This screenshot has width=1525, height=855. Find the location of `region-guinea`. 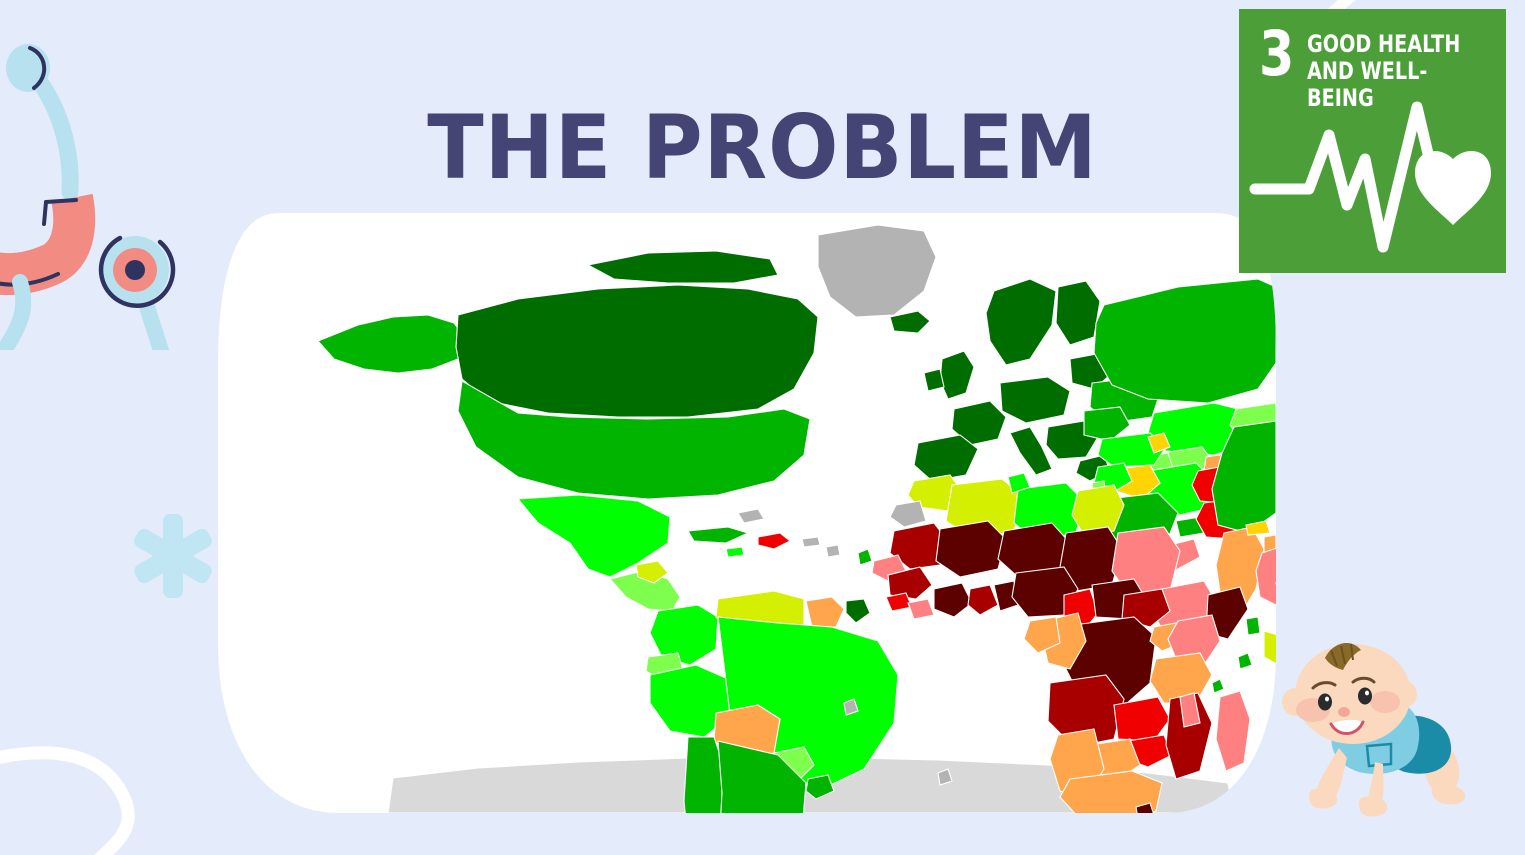

region-guinea is located at coordinates (910, 583).